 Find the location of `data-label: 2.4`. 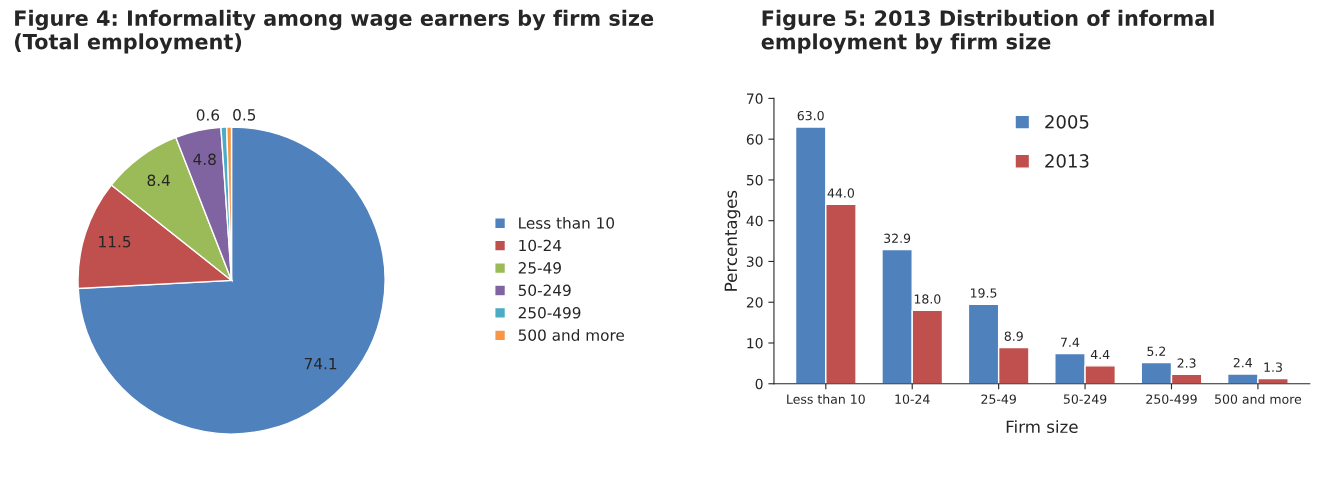

data-label: 2.4 is located at coordinates (1243, 362).